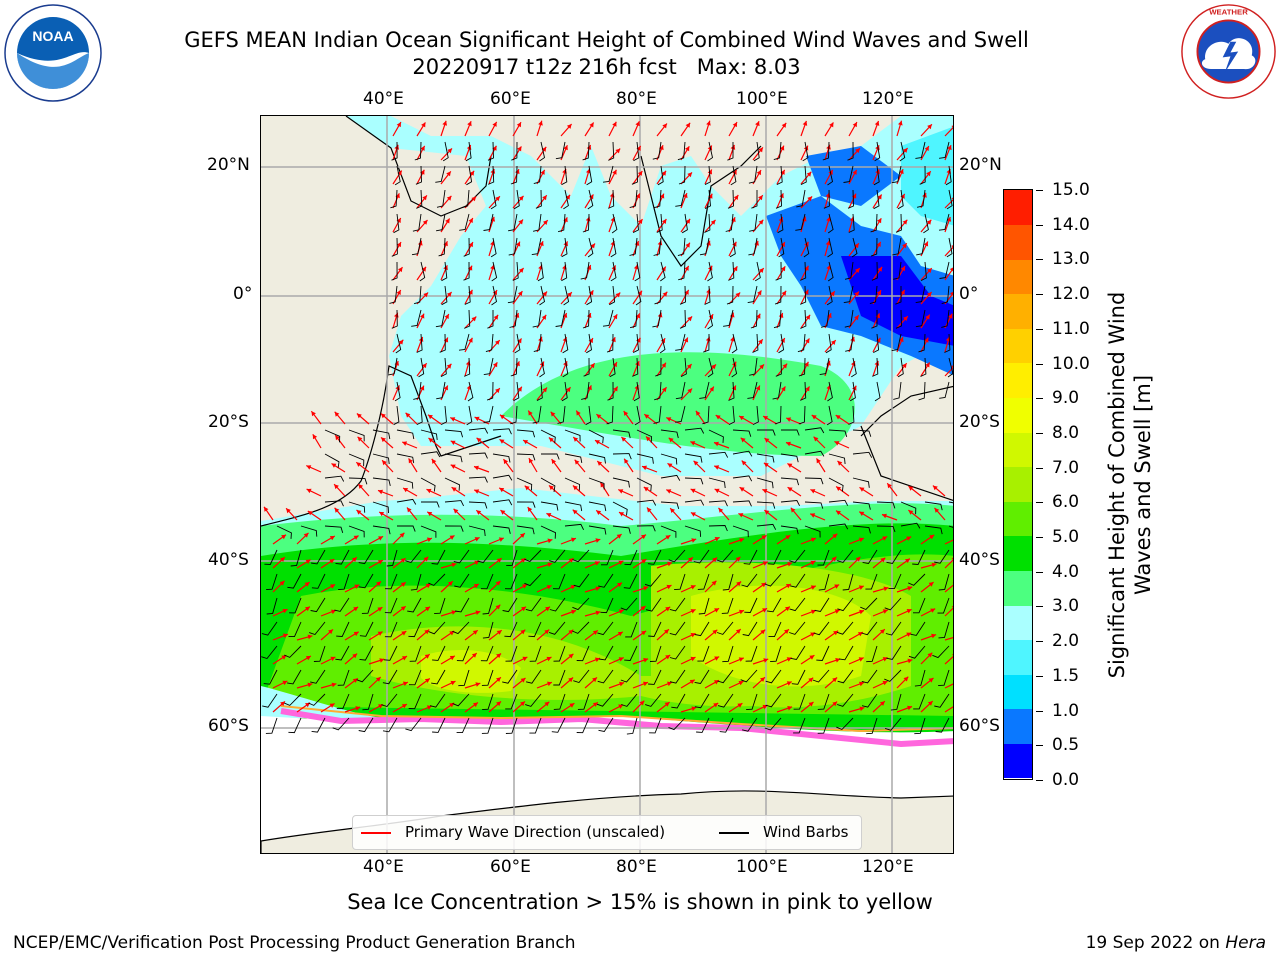  What do you see at coordinates (701, 206) in the screenshot?
I see `coastline-india` at bounding box center [701, 206].